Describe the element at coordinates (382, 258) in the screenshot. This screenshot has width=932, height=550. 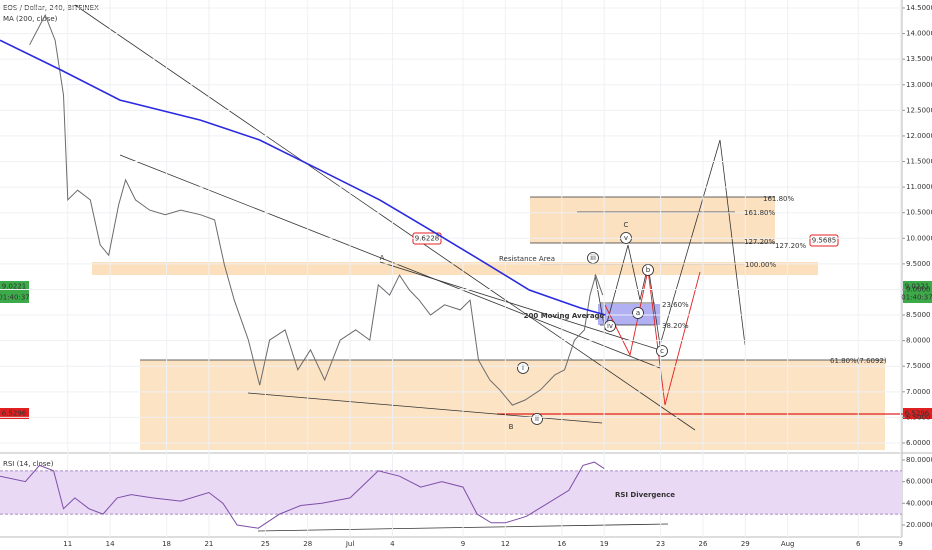
I see `annotation: A` at that location.